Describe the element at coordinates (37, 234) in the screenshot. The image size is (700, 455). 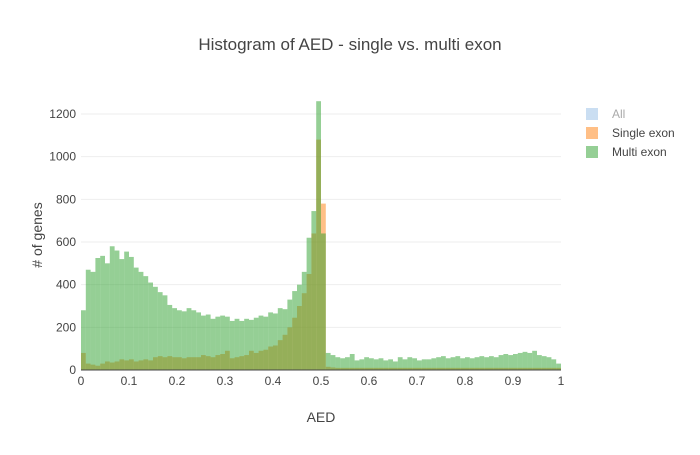
I see `y-axis-label: # of genes` at that location.